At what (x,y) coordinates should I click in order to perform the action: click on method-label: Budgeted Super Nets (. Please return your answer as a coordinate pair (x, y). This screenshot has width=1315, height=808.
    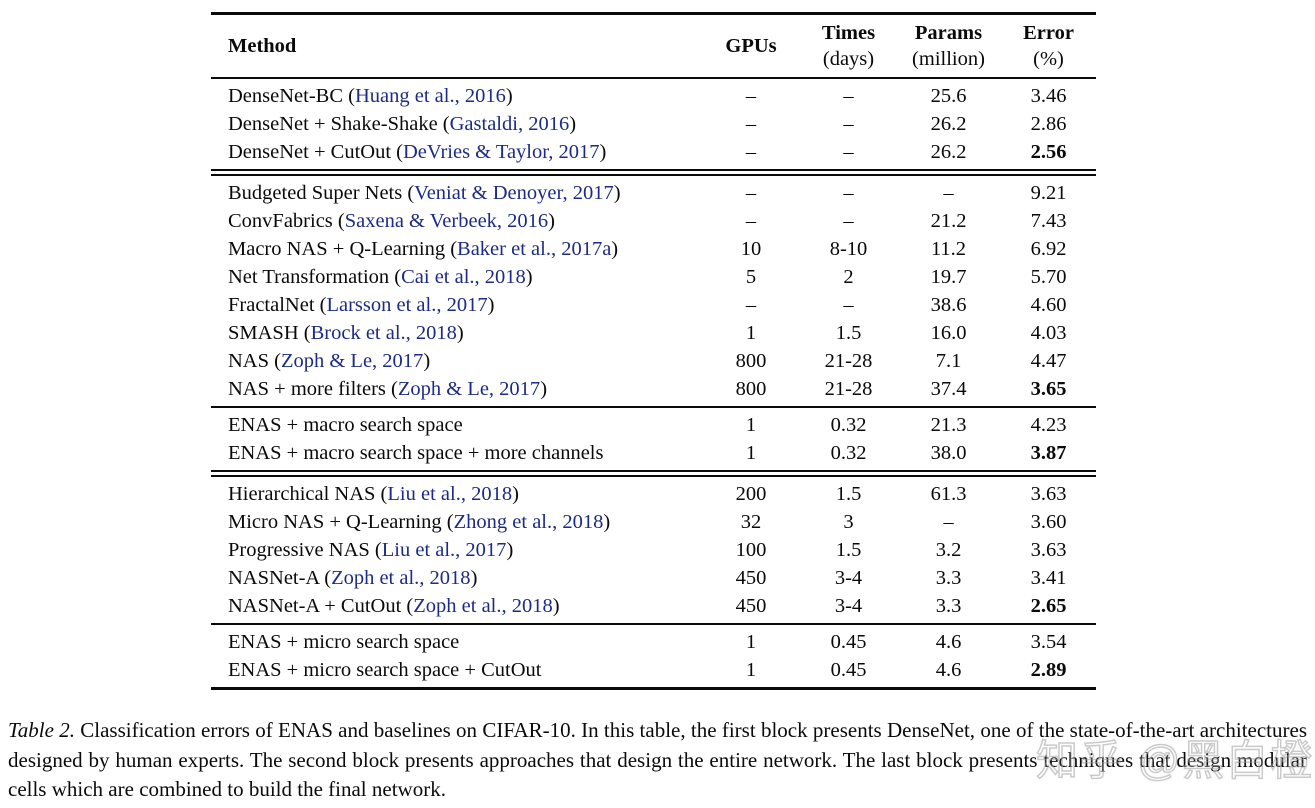
    Looking at the image, I should click on (321, 192).